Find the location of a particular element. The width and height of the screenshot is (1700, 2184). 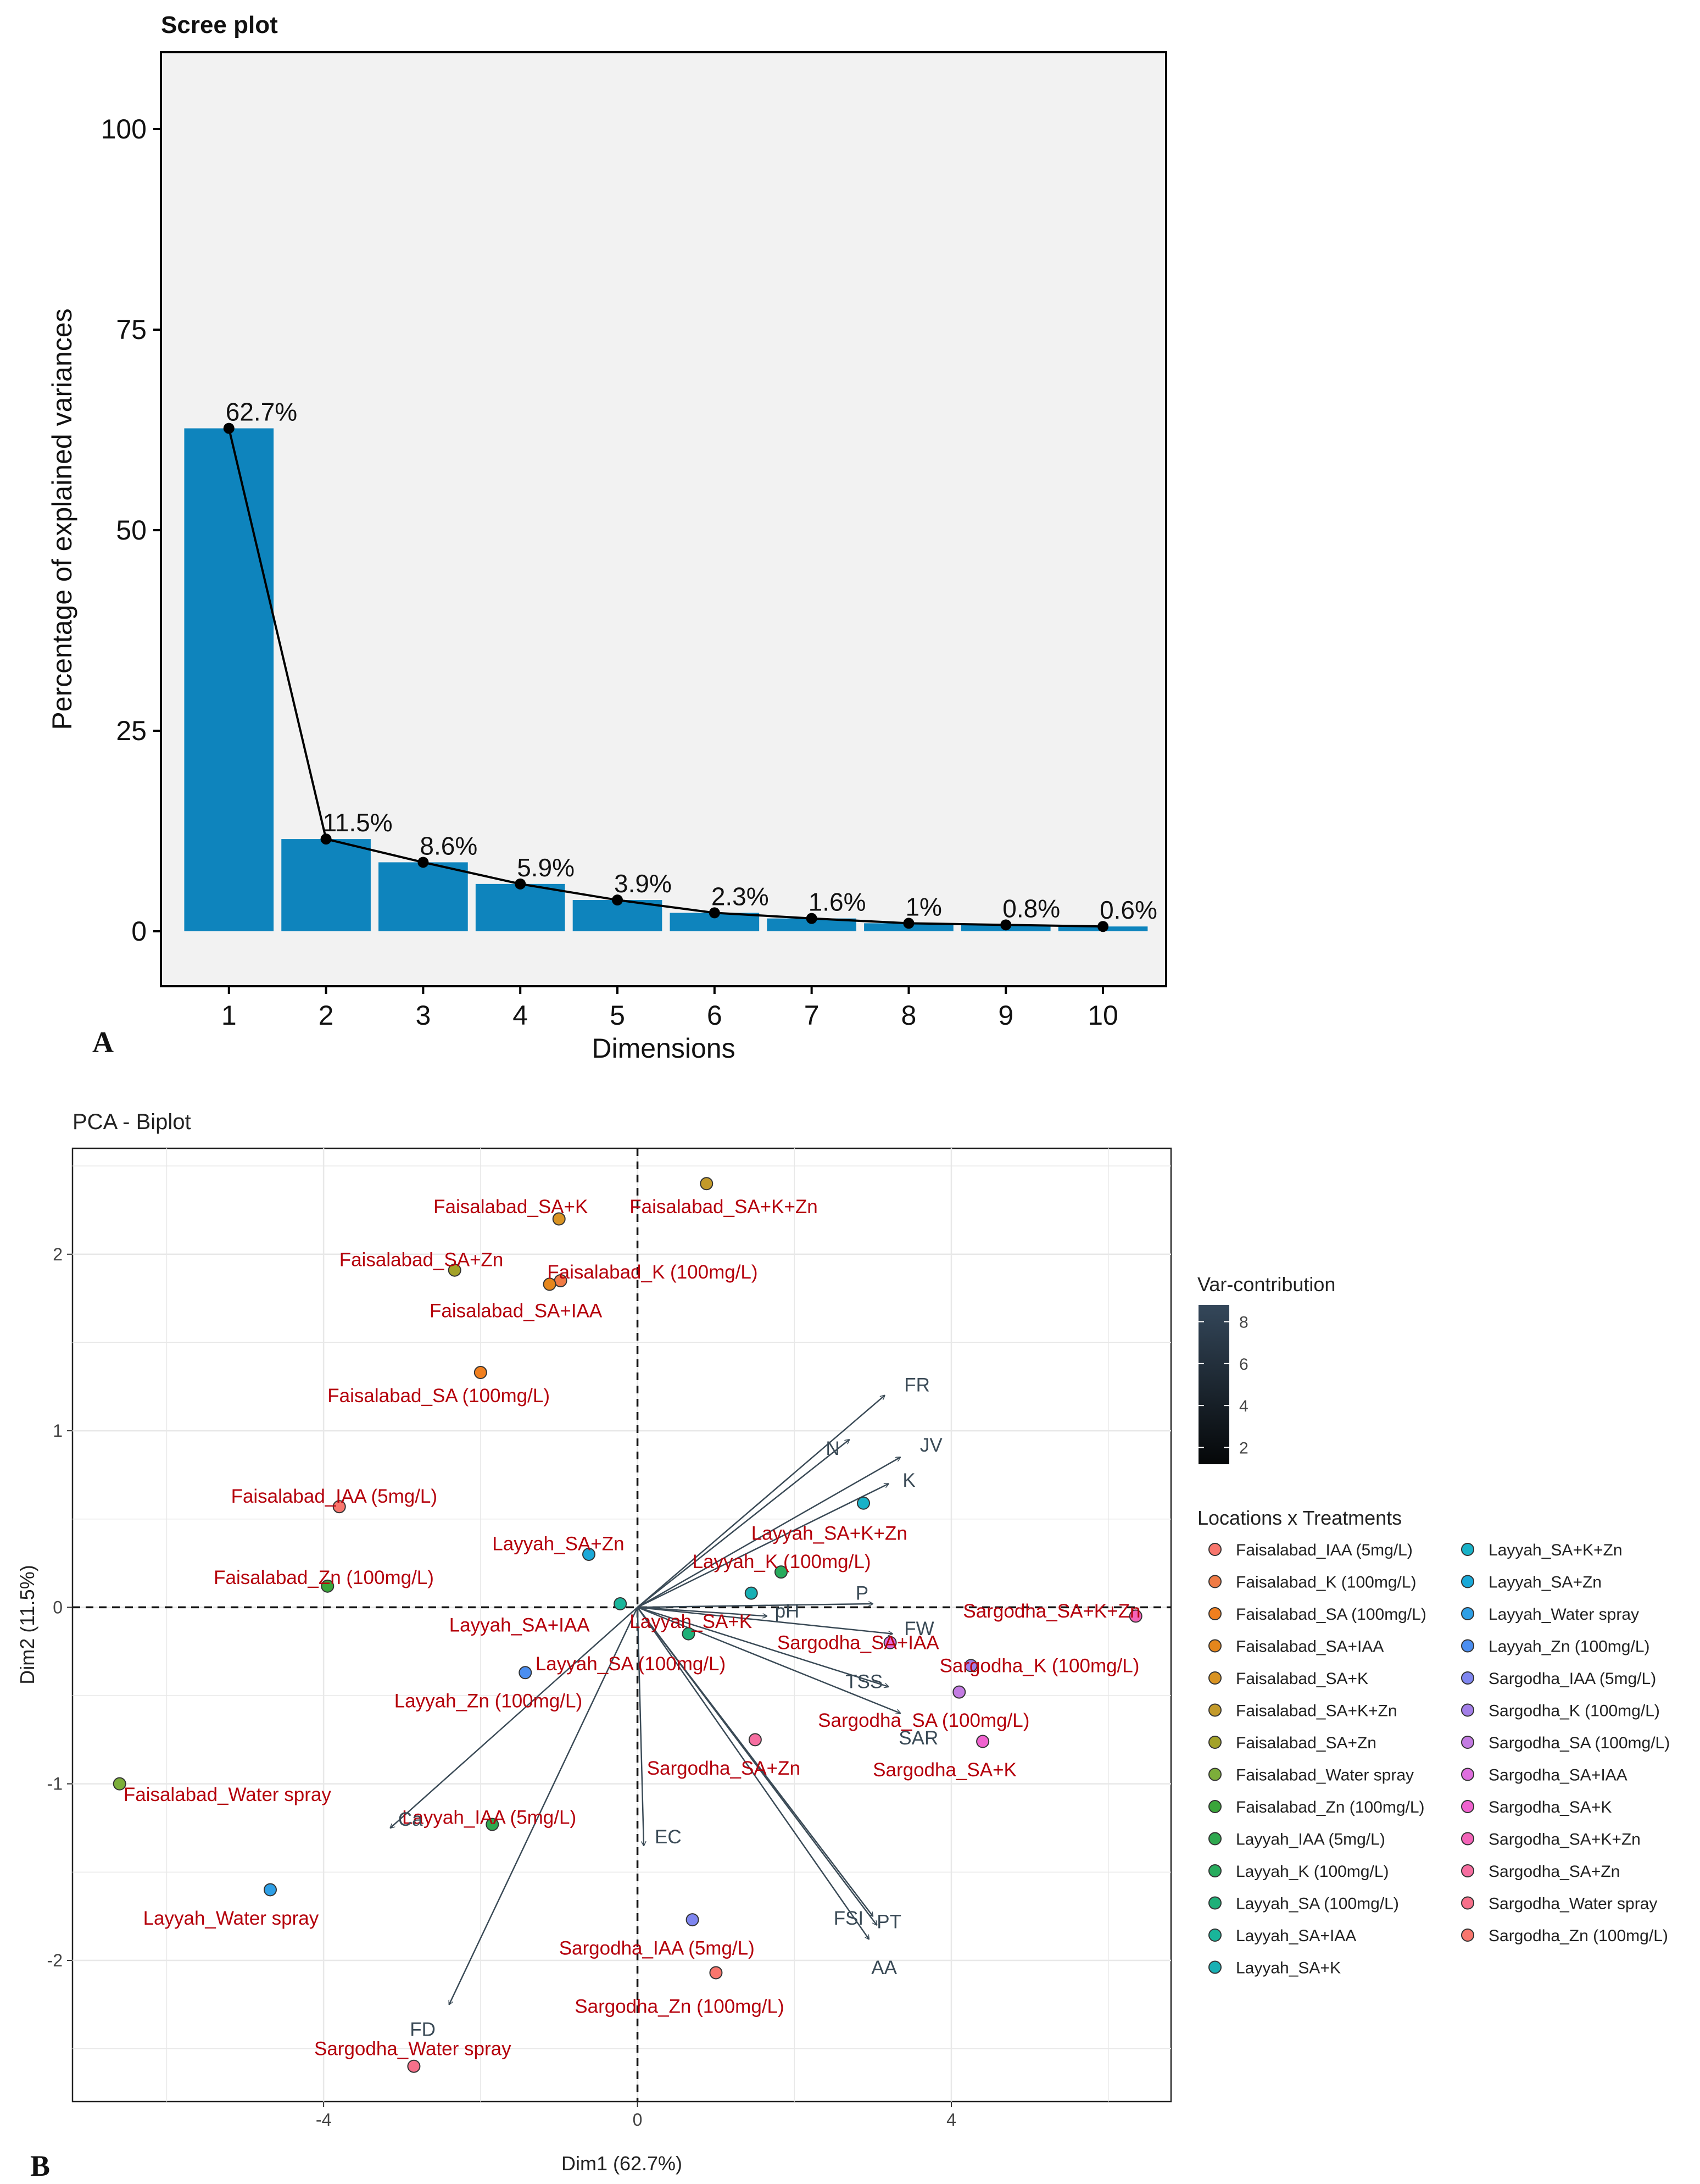

scree-data-labels: 62.7% 11.5% 8.6% 5.9% 3.9% 2.3% 1.6% 1% 0.8% 0.6% is located at coordinates (691, 662).